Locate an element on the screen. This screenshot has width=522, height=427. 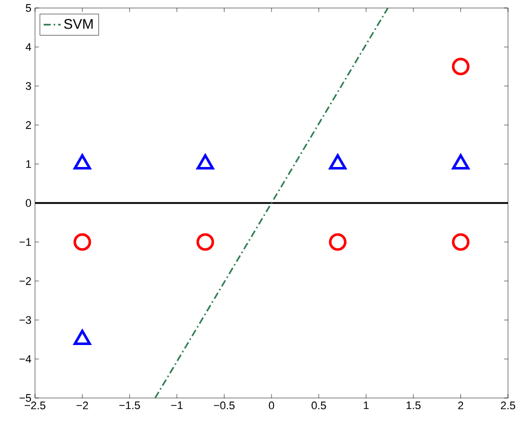
x-tick-label: 1 is located at coordinates (366, 406).